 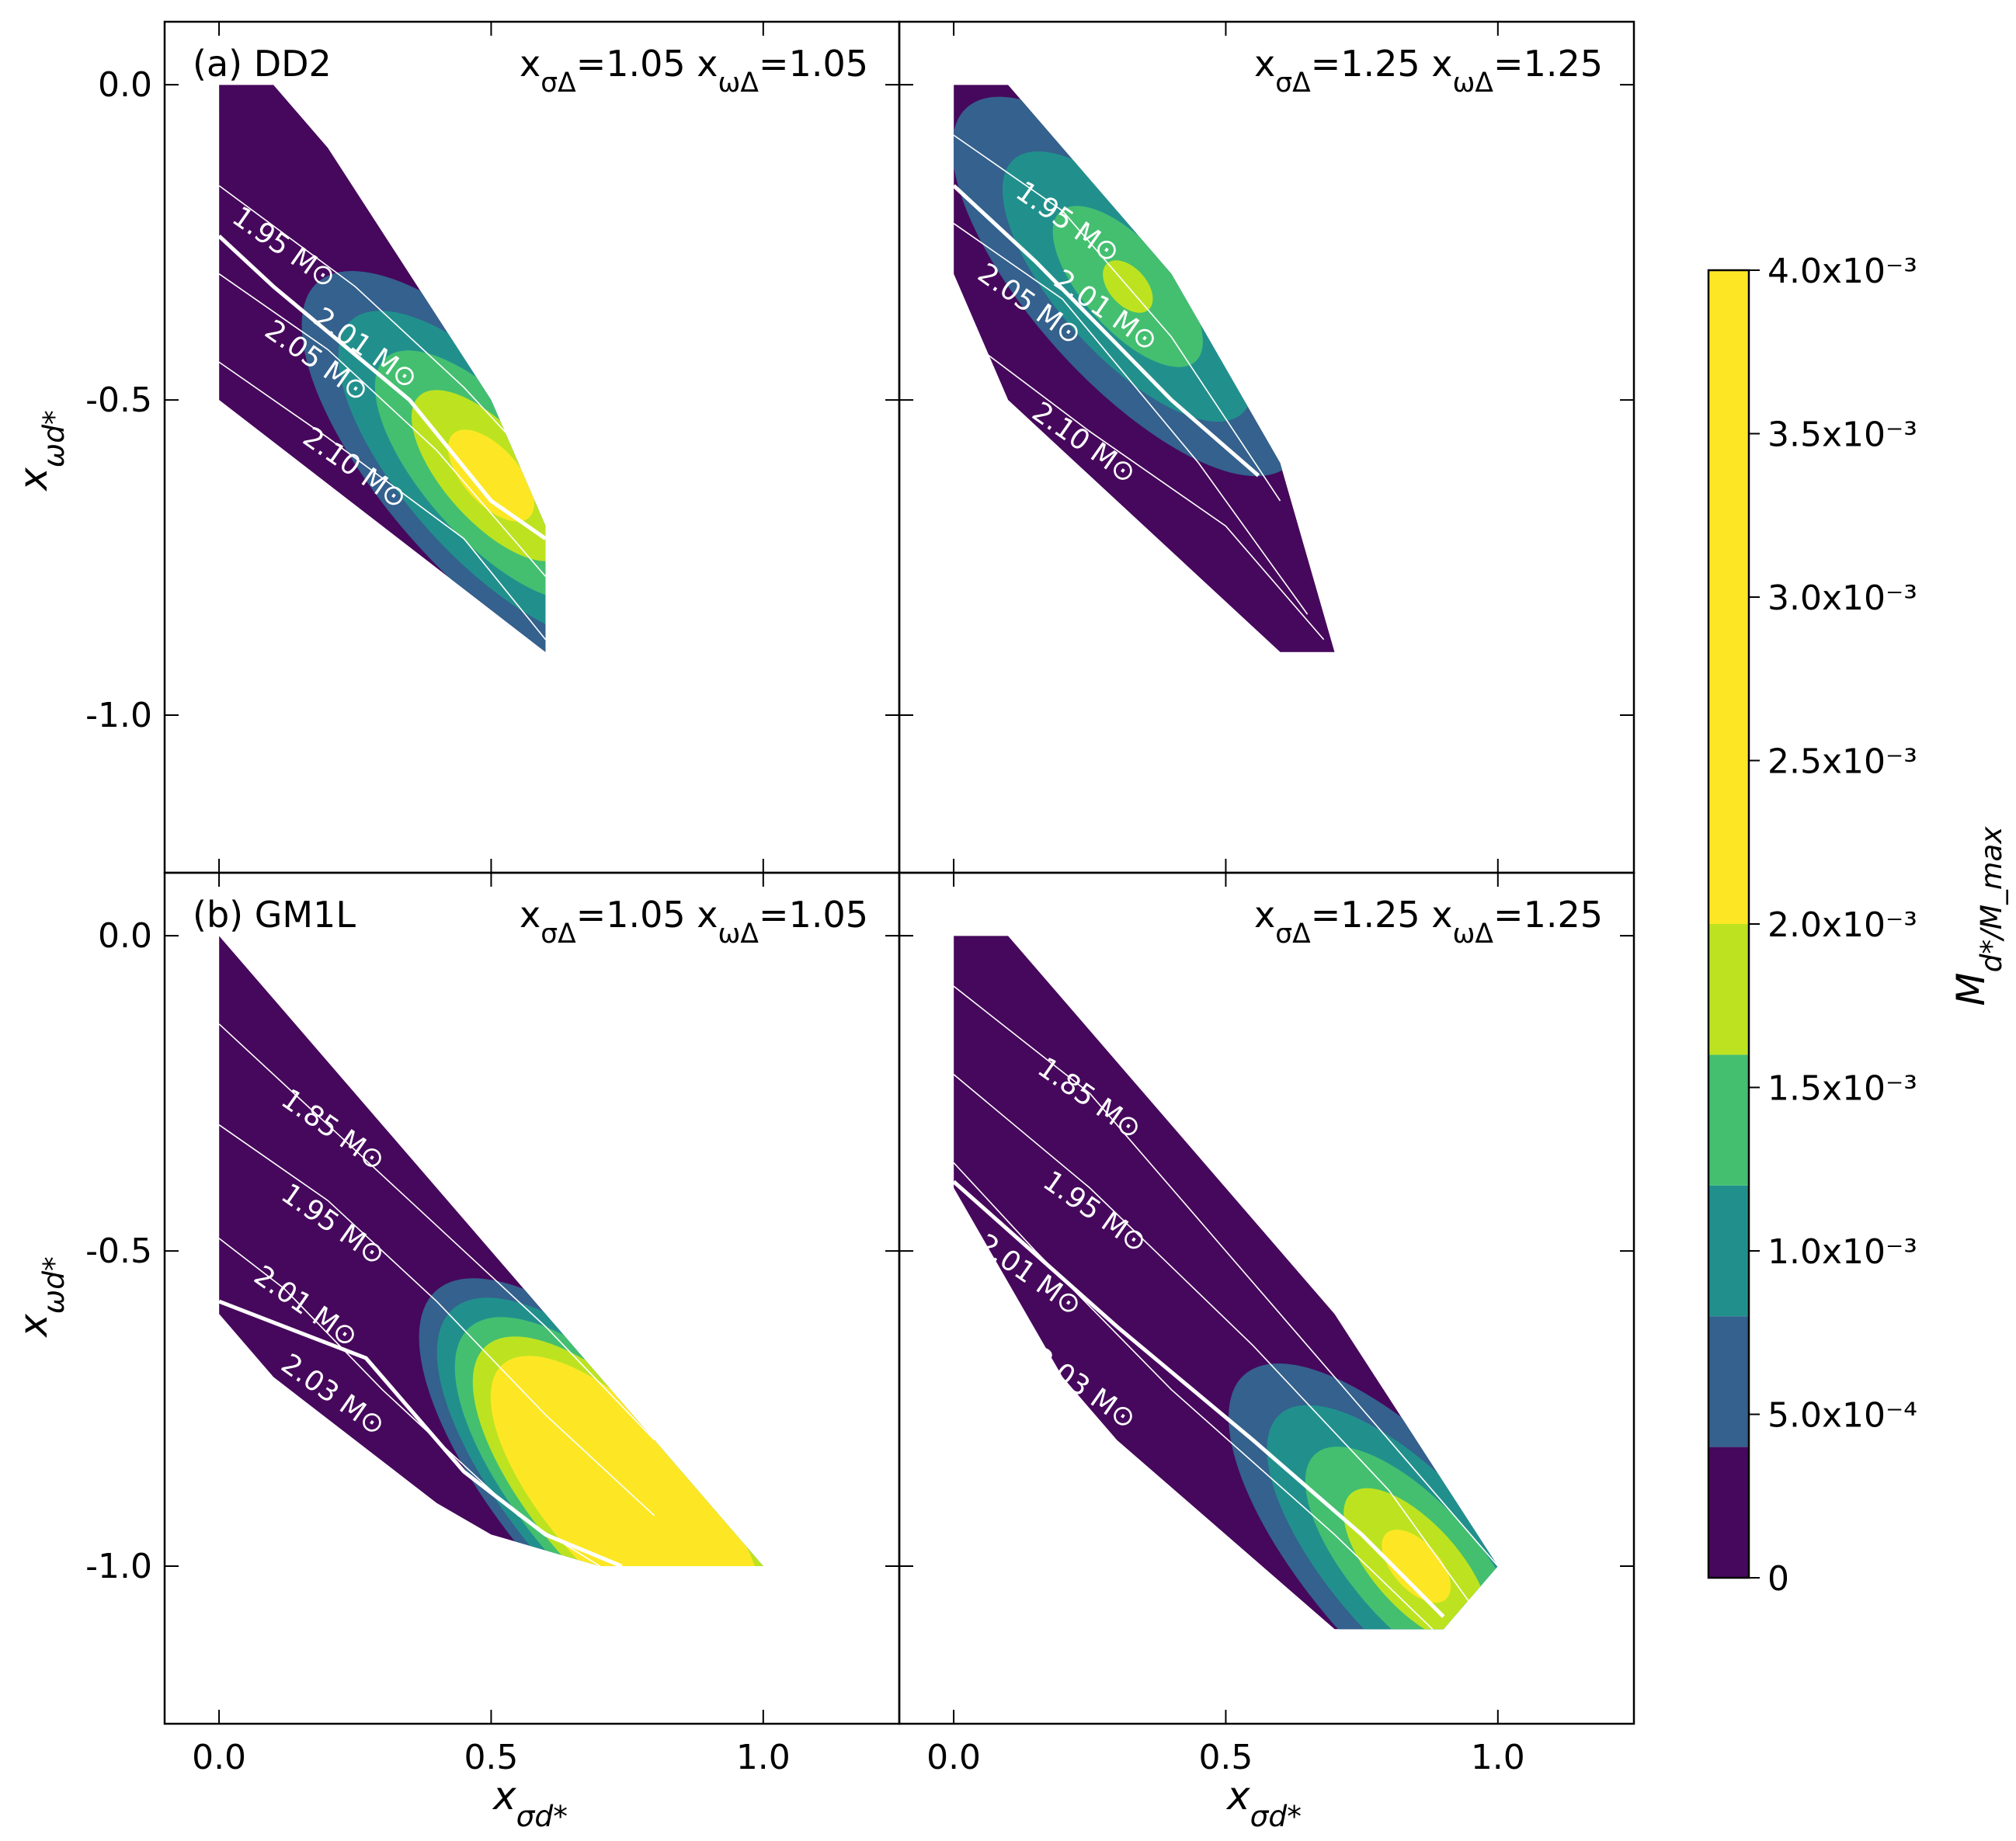 What do you see at coordinates (274, 915) in the screenshot?
I see `panel-title-left: (b) GM1L` at bounding box center [274, 915].